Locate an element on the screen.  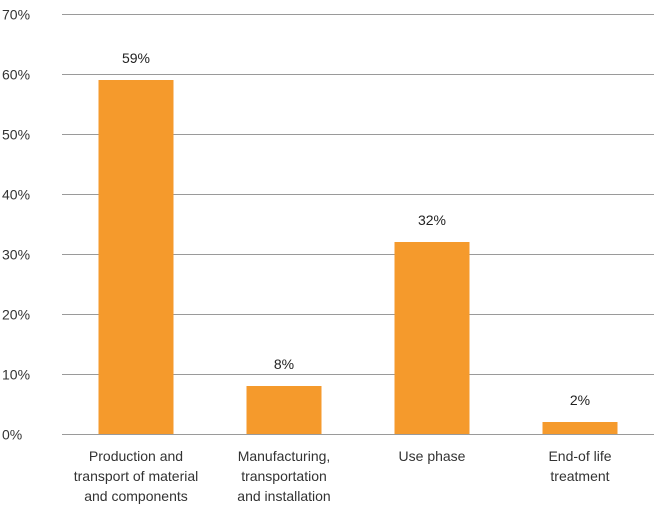
category-label-line: transport of material is located at coordinates (136, 476).